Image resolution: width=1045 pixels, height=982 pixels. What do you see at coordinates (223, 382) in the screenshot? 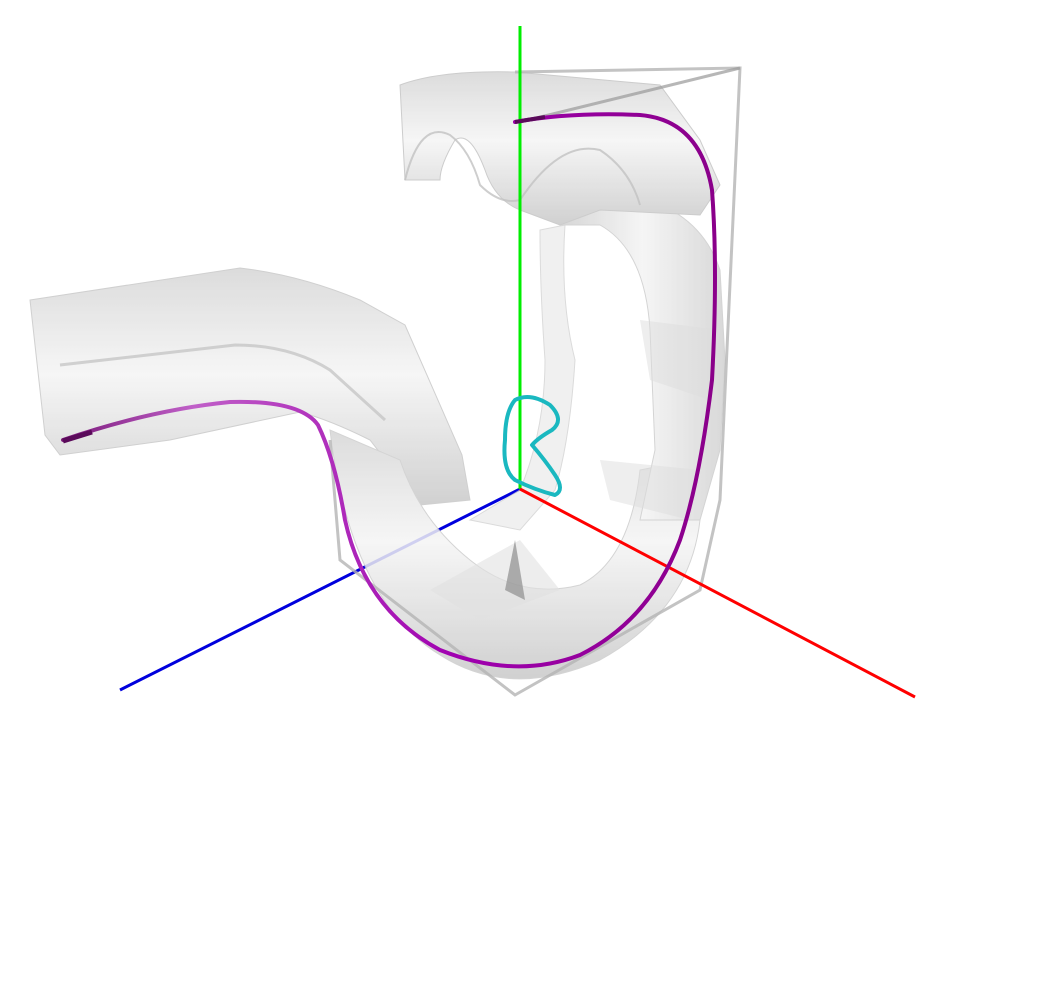
I see `tube-left-arm-ridge` at bounding box center [223, 382].